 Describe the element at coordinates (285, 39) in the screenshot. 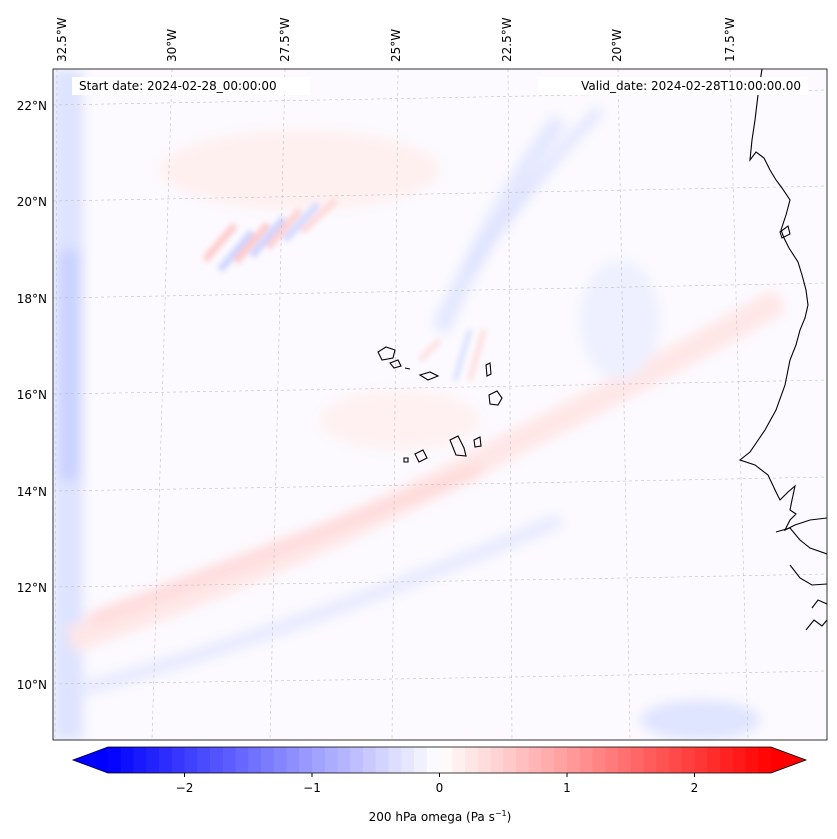

I see `lon-label: 27.5°W` at that location.